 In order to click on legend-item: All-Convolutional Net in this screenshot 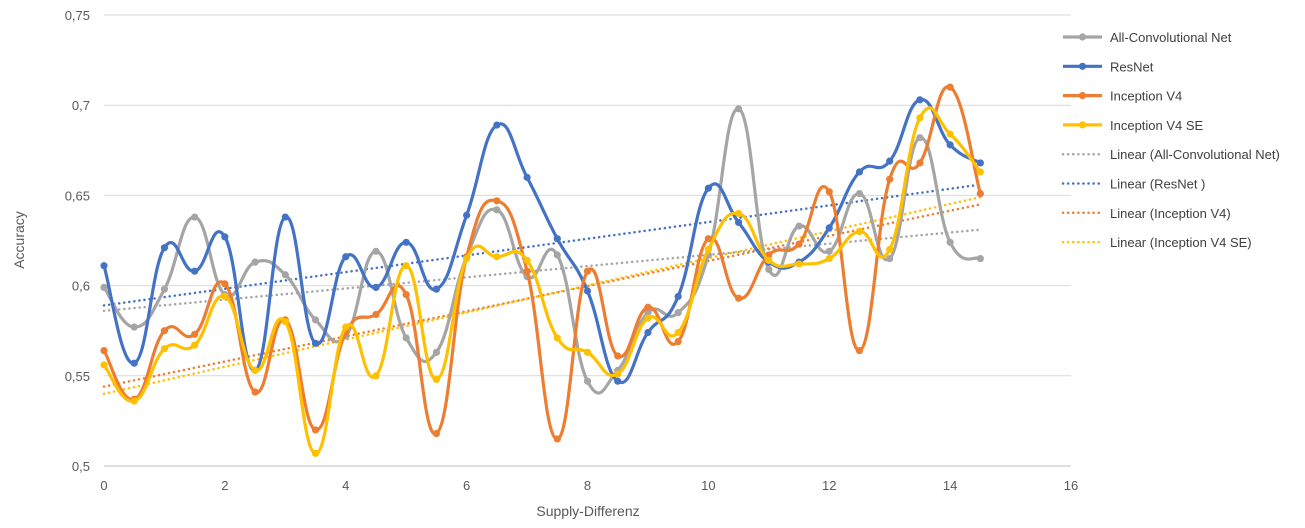, I will do `click(1147, 37)`.